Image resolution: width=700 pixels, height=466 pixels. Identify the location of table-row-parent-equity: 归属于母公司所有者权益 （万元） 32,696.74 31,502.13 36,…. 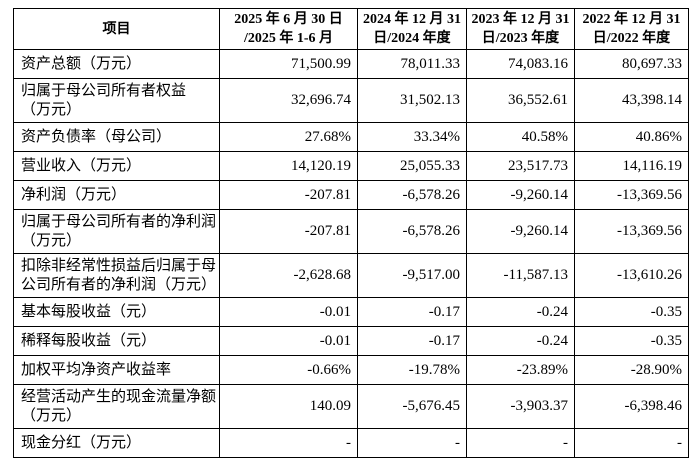
(351, 100).